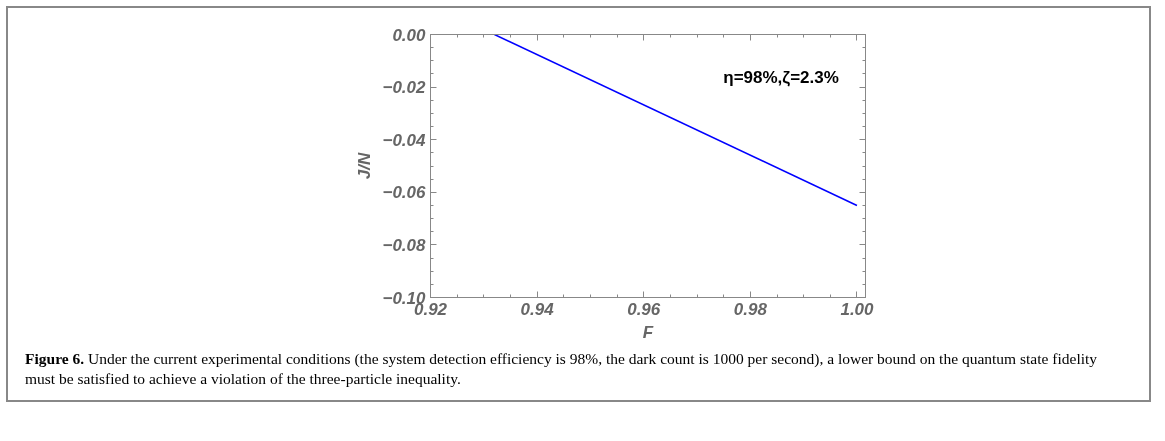  What do you see at coordinates (648, 332) in the screenshot?
I see `x-axis-title: F` at bounding box center [648, 332].